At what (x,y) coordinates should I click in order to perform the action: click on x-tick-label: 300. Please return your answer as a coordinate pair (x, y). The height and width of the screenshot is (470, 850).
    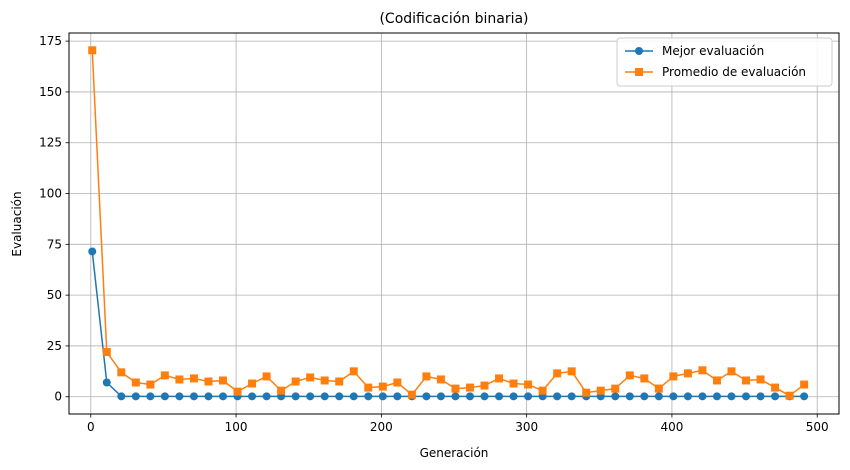
    Looking at the image, I should click on (526, 427).